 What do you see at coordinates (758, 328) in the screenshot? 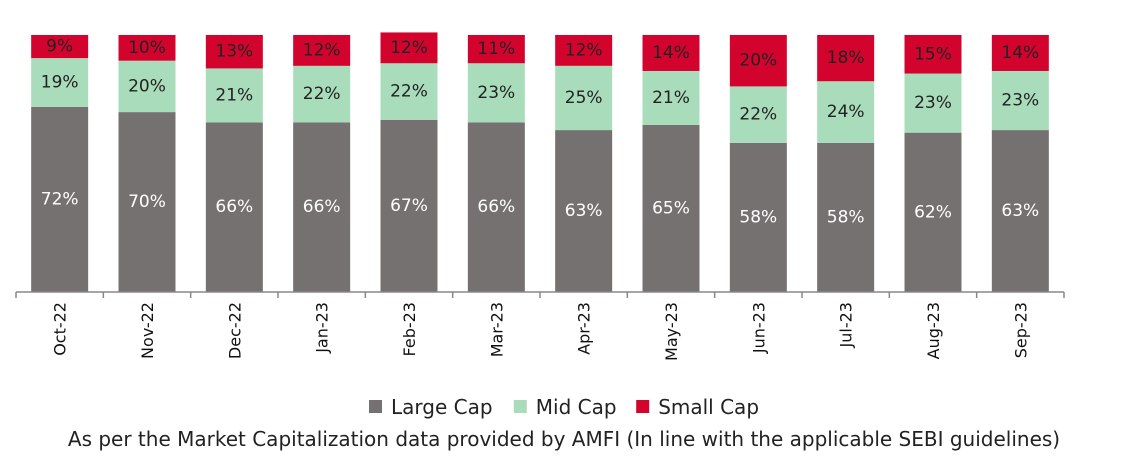
I see `x-tick-label: Jun-23` at bounding box center [758, 328].